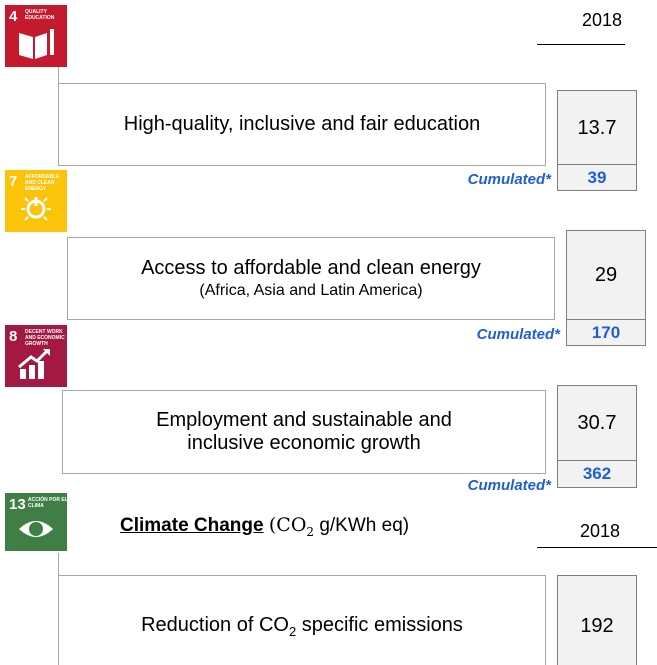 This screenshot has height=665, width=657. Describe the element at coordinates (45, 338) in the screenshot. I see `icon-label: DECENT WORK AND ECONOMIC GROWTH` at that location.